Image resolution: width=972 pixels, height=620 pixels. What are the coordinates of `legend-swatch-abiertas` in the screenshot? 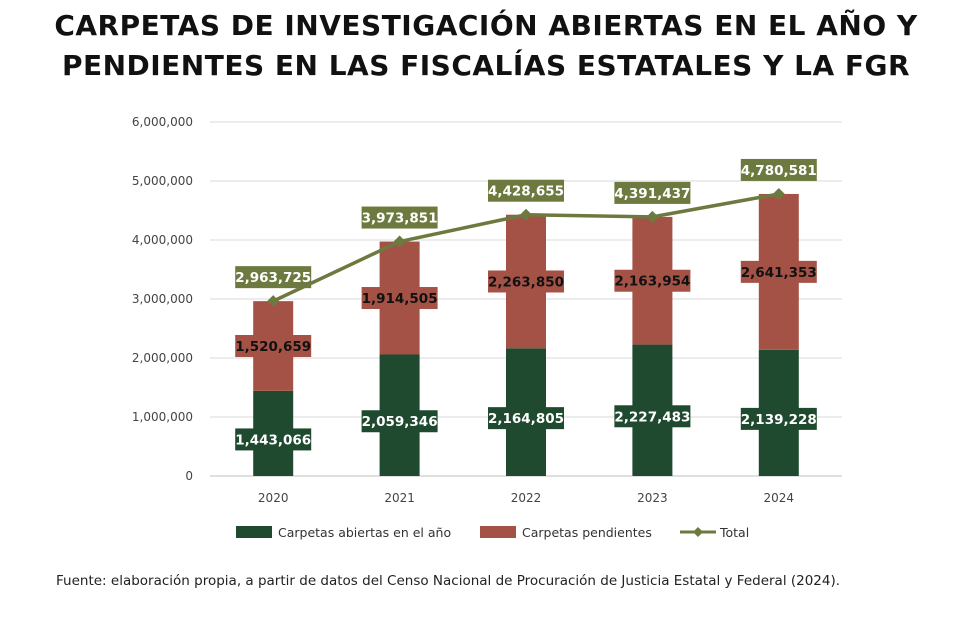 It's located at (254, 532).